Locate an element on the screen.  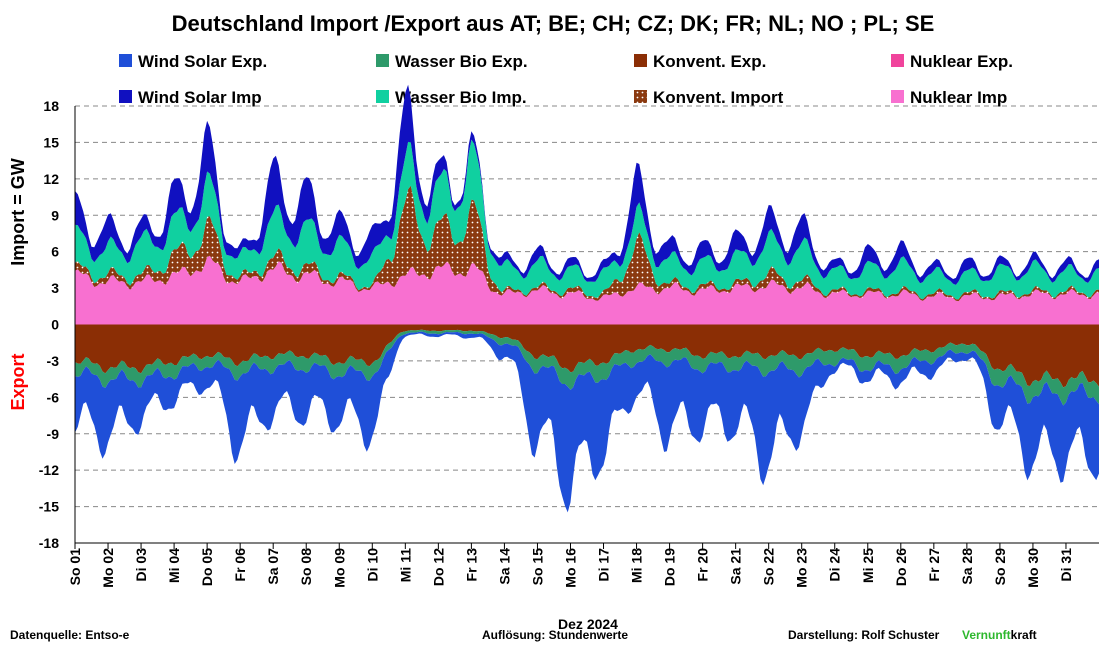
x-tick-label: Fr 13 is located at coordinates (471, 565).